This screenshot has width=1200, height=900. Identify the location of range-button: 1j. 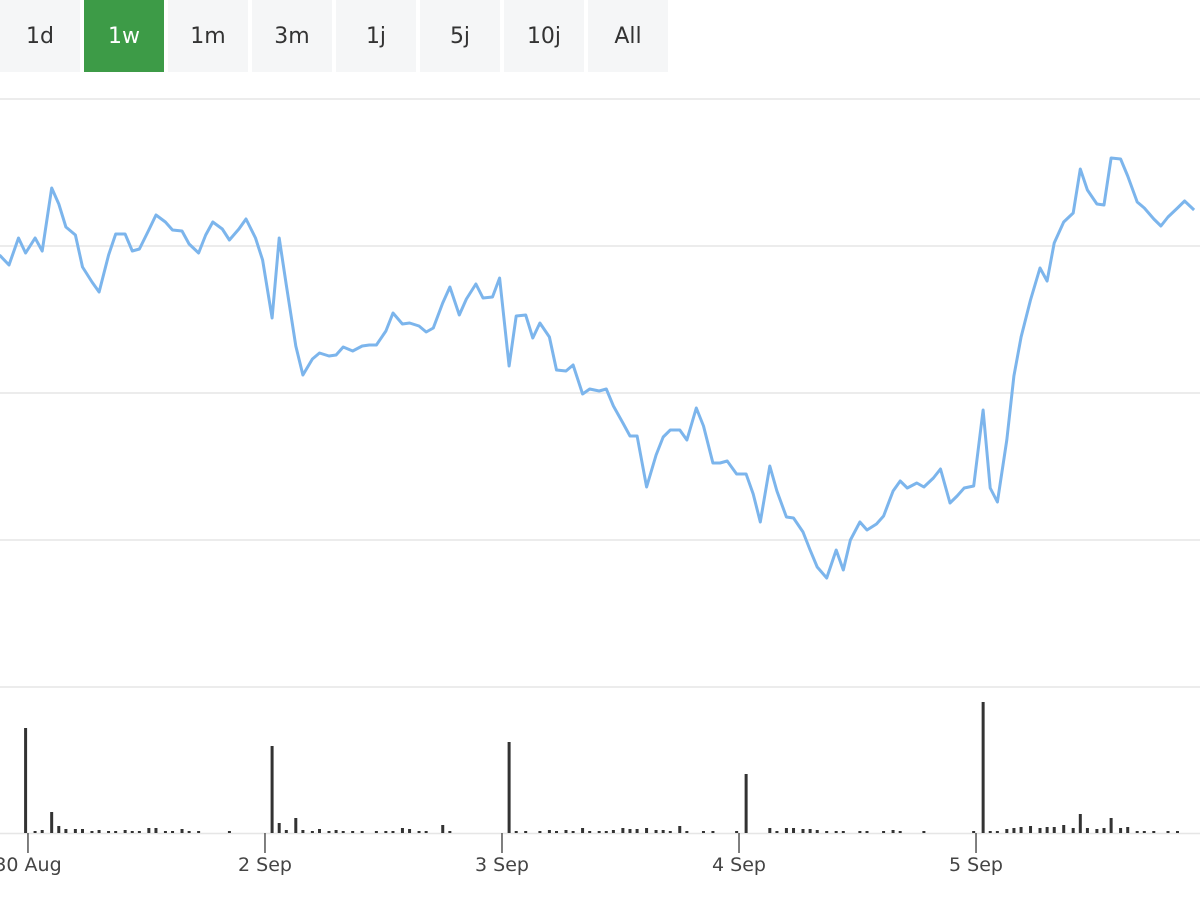
(376, 36).